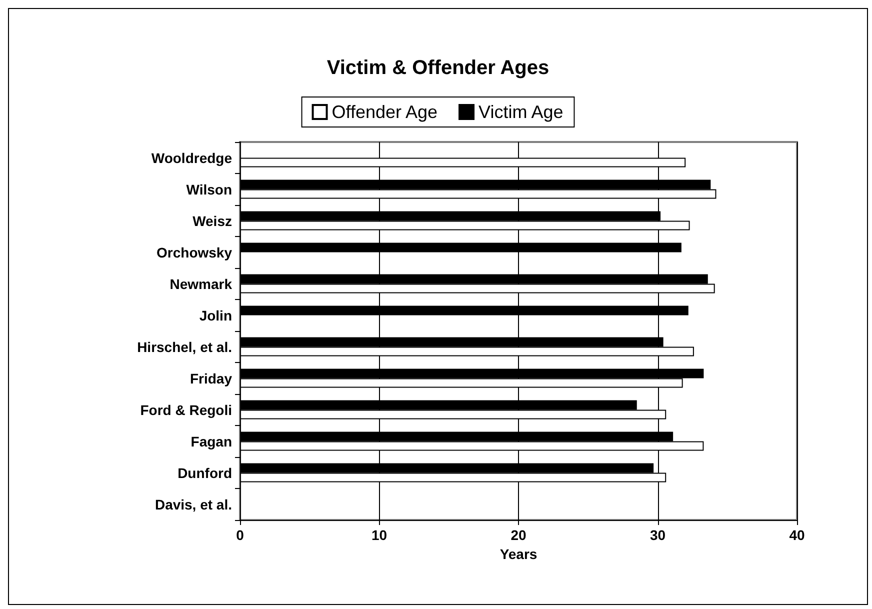 Image resolution: width=872 pixels, height=609 pixels. What do you see at coordinates (240, 535) in the screenshot?
I see `x-tick-label: 0` at bounding box center [240, 535].